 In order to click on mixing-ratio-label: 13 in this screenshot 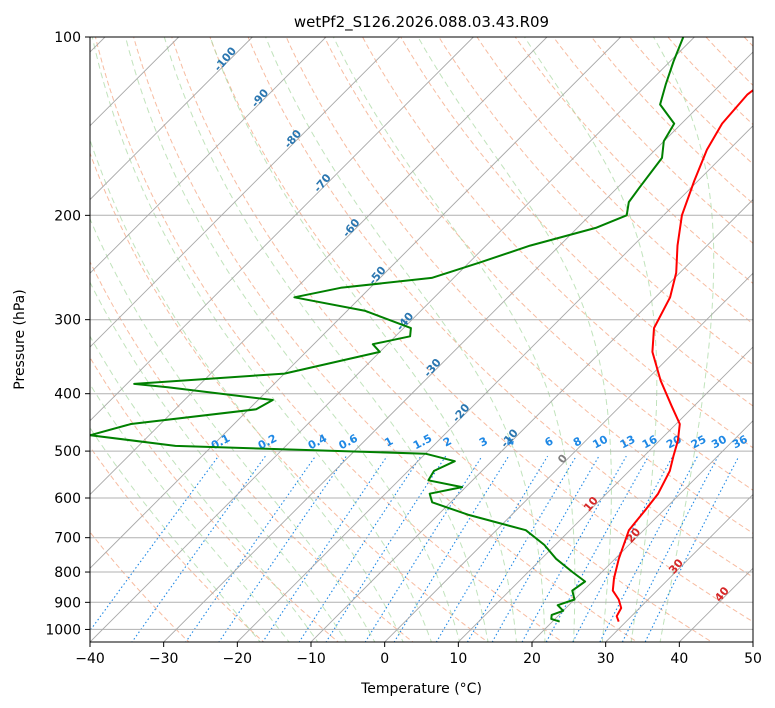, I will do `click(628, 442)`.